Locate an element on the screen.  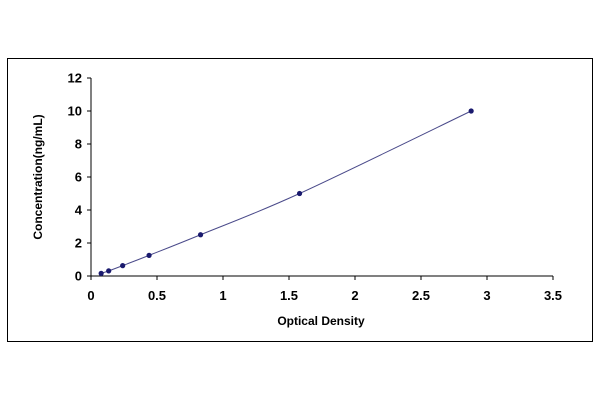
x-tick-label: 3 is located at coordinates (486, 295).